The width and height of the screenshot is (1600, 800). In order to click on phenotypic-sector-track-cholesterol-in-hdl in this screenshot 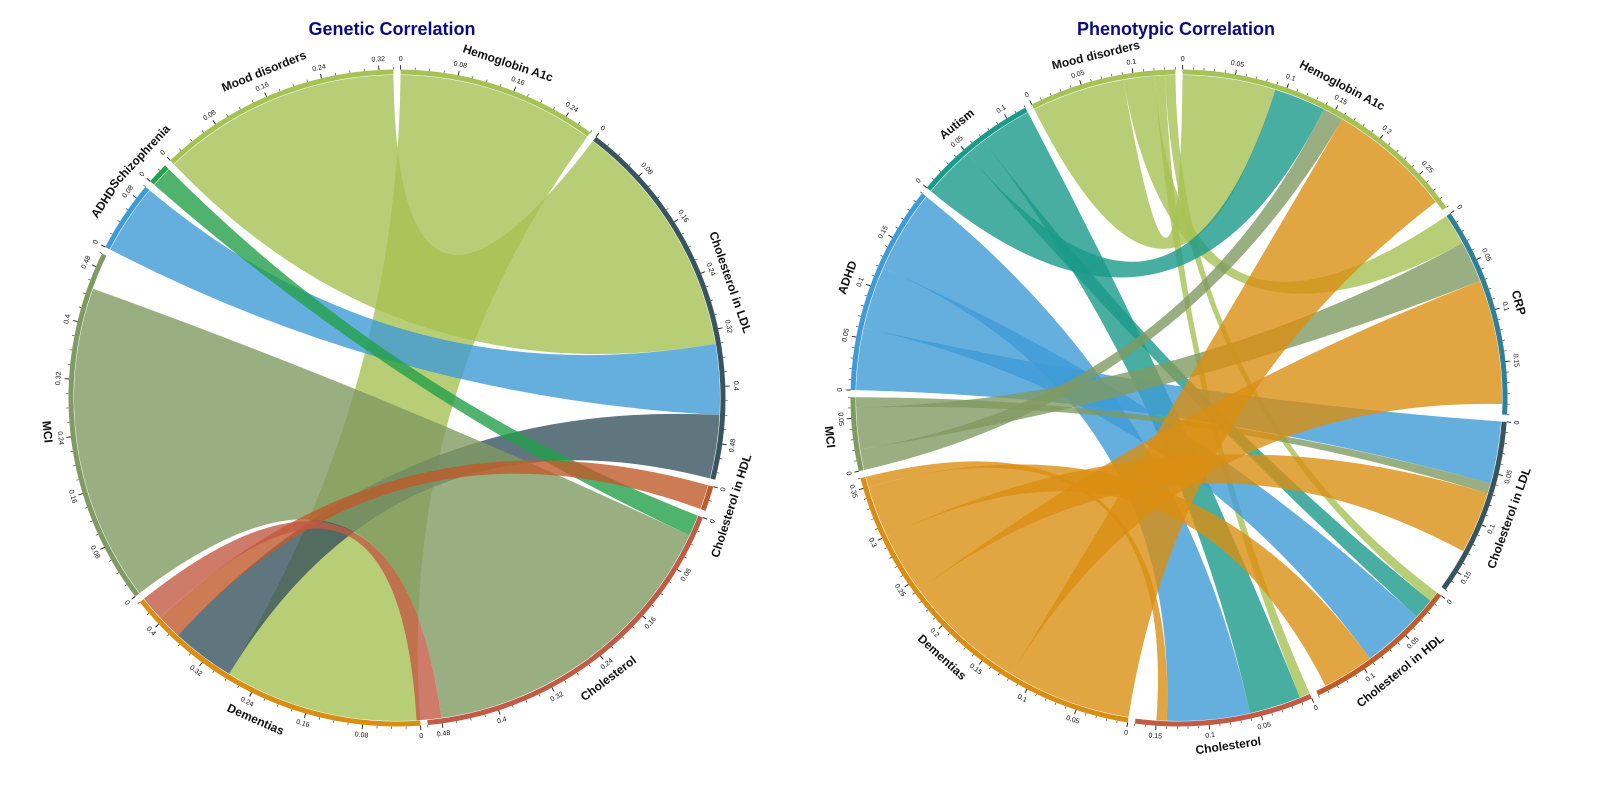, I will do `click(1379, 644)`.